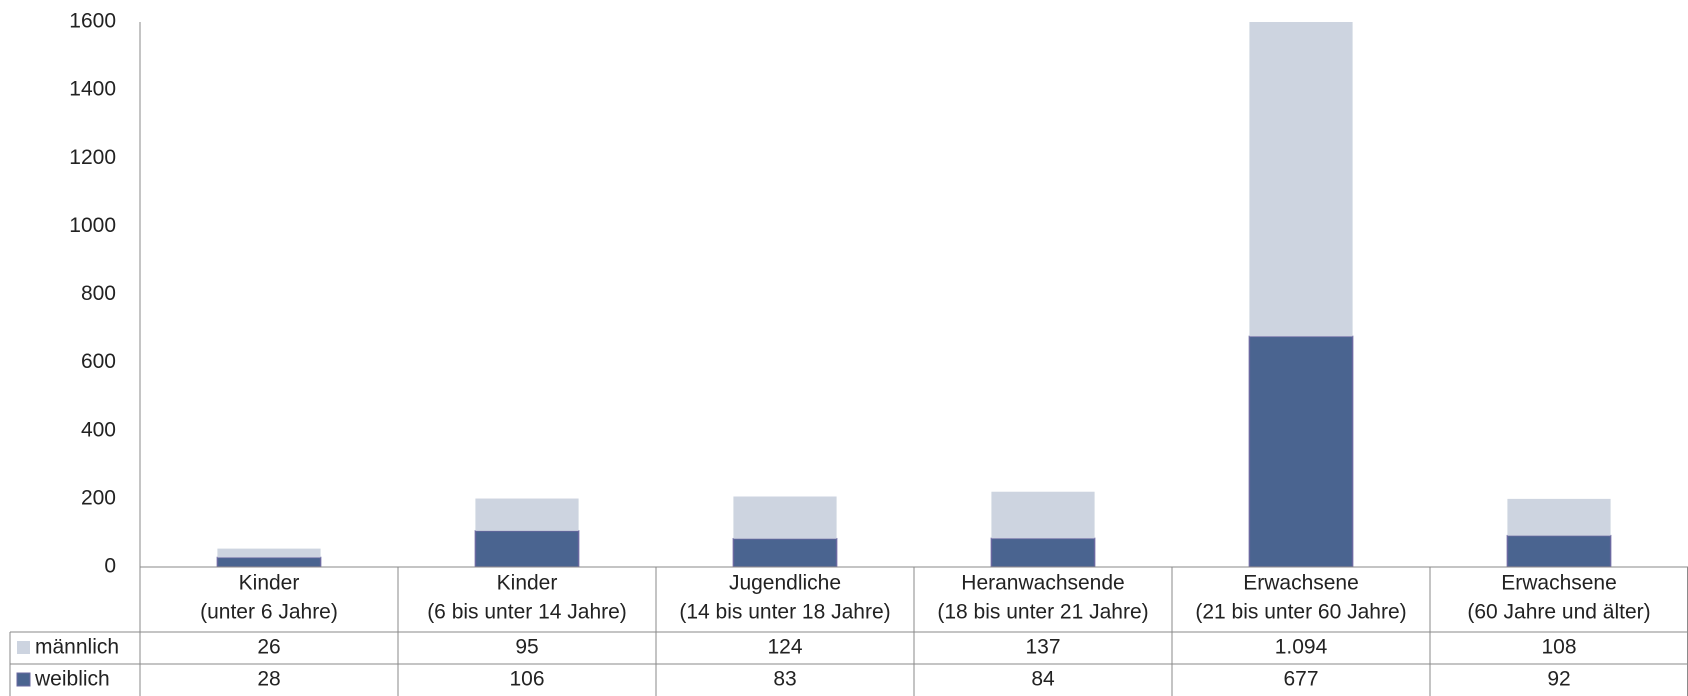 This screenshot has height=696, width=1688. Describe the element at coordinates (784, 679) in the screenshot. I see `table-value: 83` at that location.